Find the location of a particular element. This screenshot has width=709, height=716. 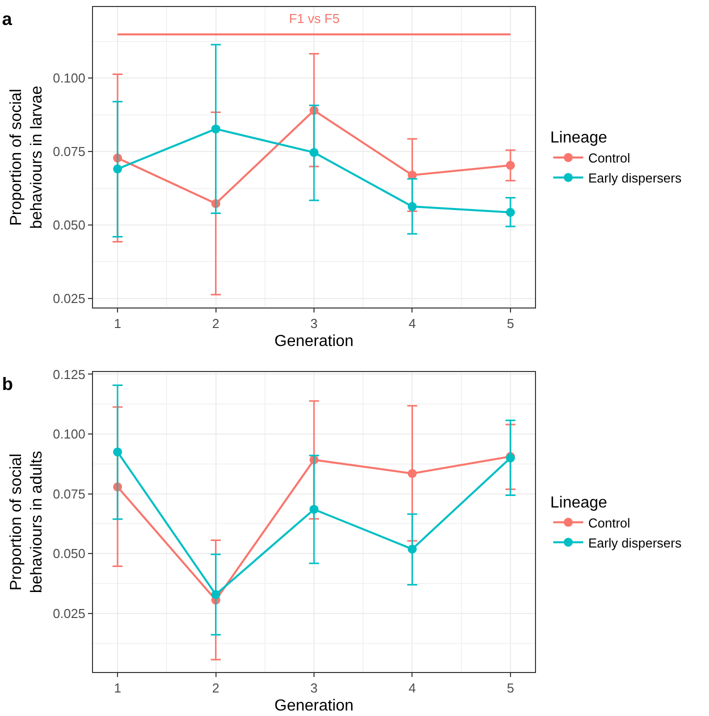

chart-title: b is located at coordinates (7, 384).